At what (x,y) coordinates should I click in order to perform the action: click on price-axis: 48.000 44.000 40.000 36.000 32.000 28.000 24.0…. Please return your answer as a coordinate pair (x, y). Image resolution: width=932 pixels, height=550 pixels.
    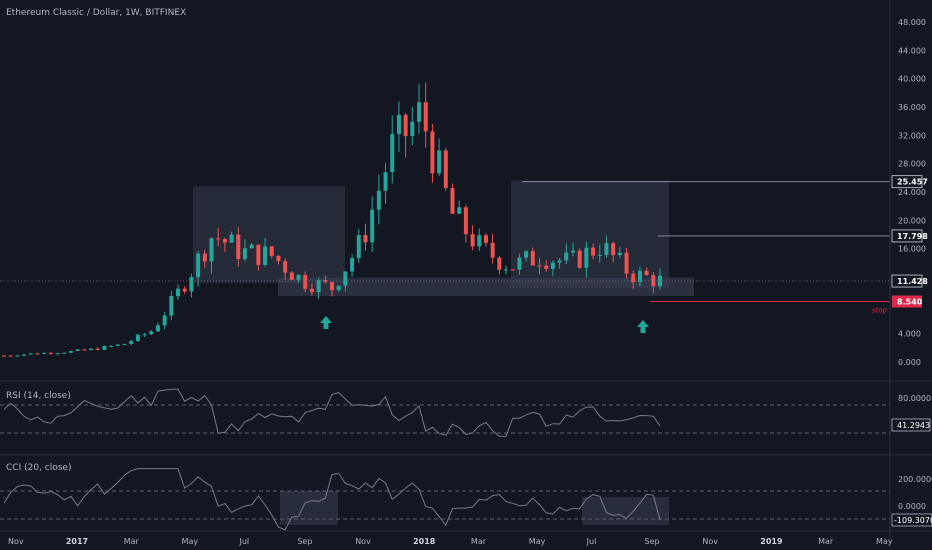
    Looking at the image, I should click on (912, 192).